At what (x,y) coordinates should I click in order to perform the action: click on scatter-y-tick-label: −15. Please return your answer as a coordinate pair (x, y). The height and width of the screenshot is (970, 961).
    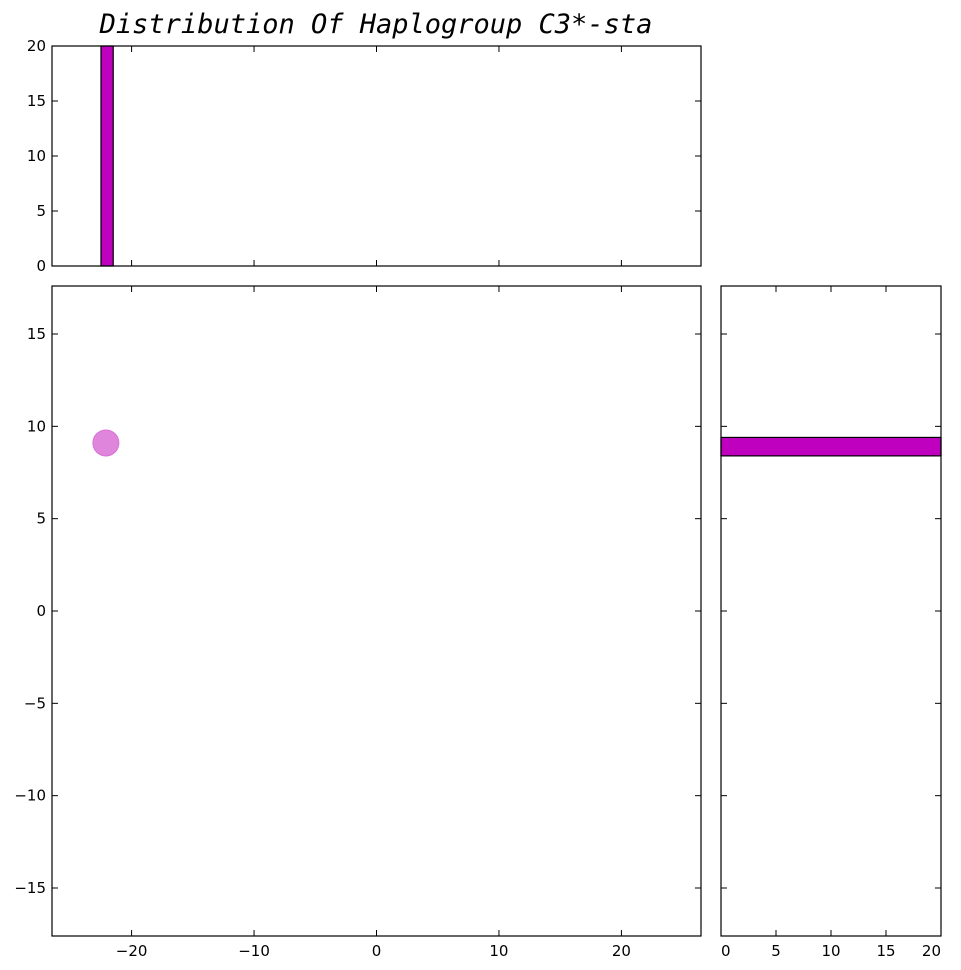
    Looking at the image, I should click on (30, 888).